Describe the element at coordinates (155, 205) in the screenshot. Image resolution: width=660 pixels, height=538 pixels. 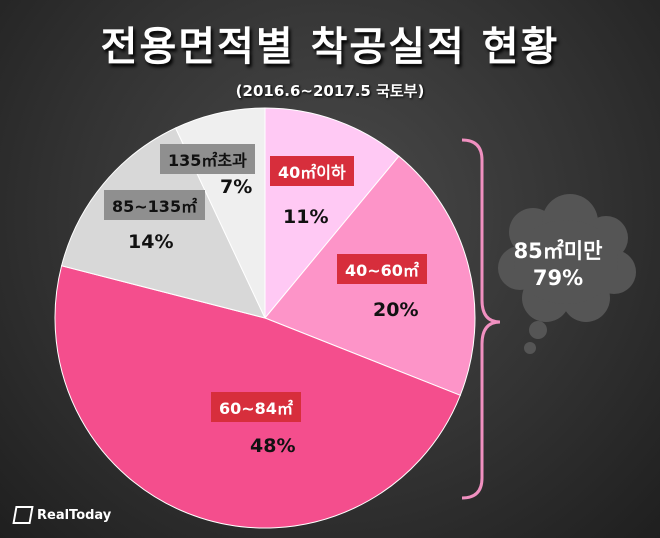
I see `slice-label-85-135: 85~135㎡` at that location.